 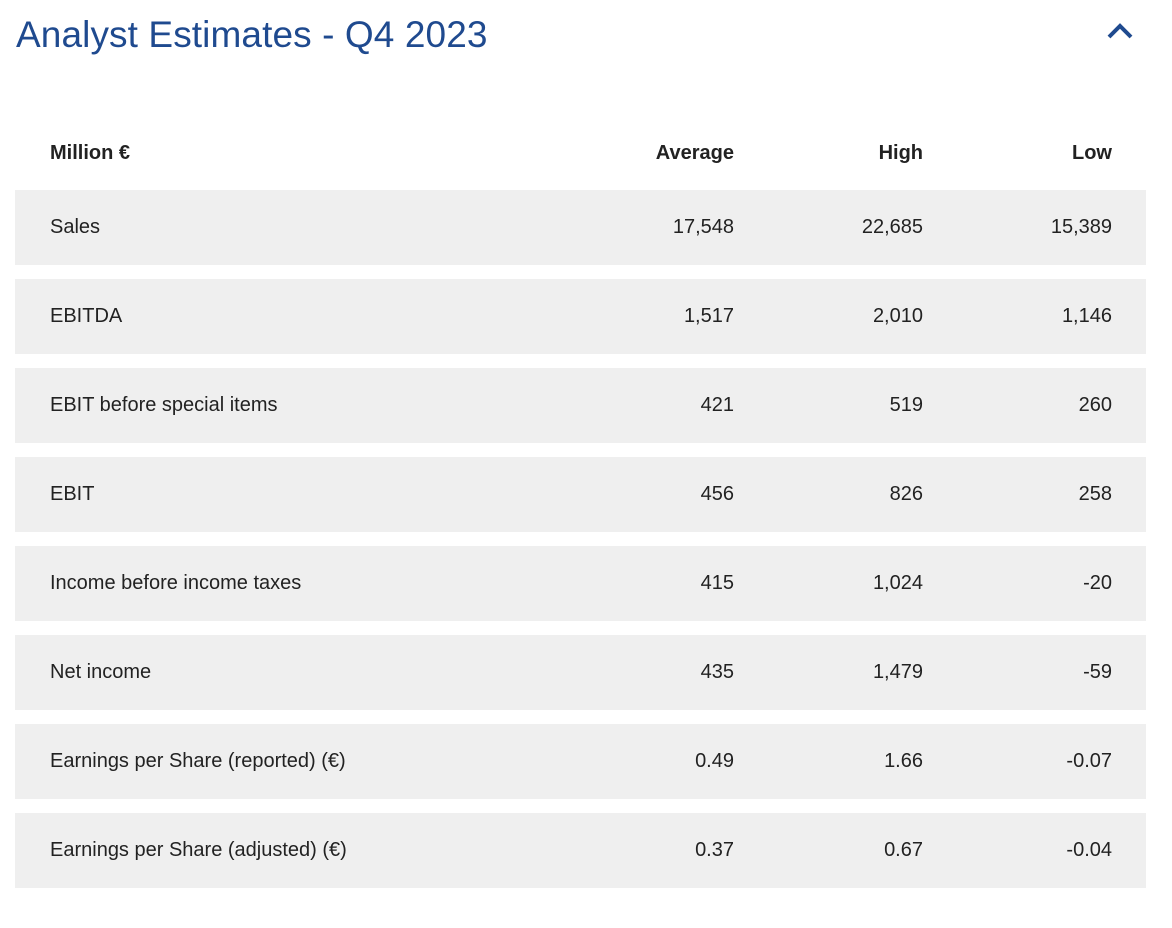 What do you see at coordinates (101, 672) in the screenshot?
I see `row-label: Net income` at bounding box center [101, 672].